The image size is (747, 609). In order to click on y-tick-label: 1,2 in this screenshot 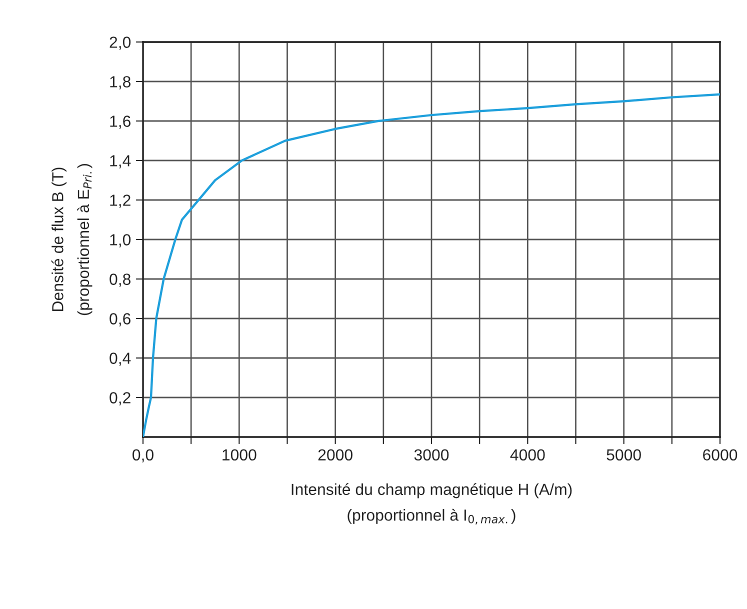, I will do `click(120, 201)`.